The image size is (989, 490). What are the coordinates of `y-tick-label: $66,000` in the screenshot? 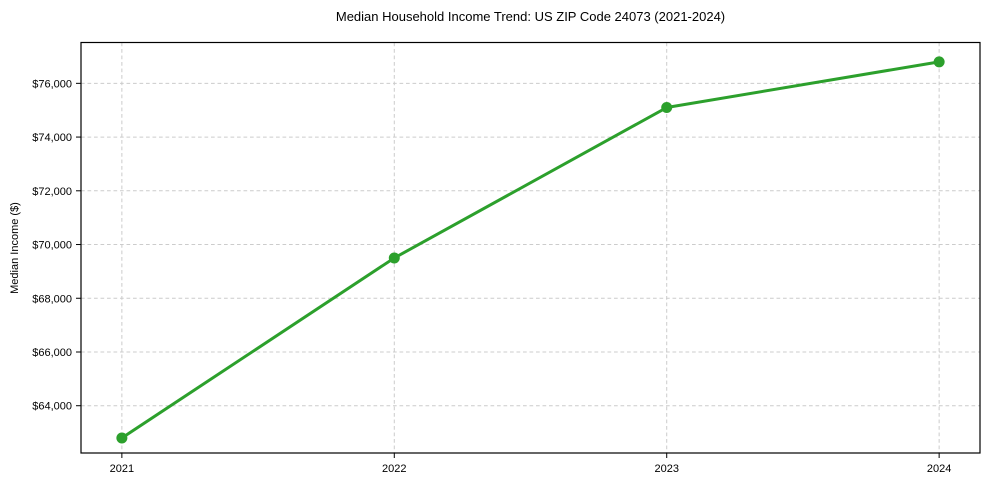 It's located at (52, 353).